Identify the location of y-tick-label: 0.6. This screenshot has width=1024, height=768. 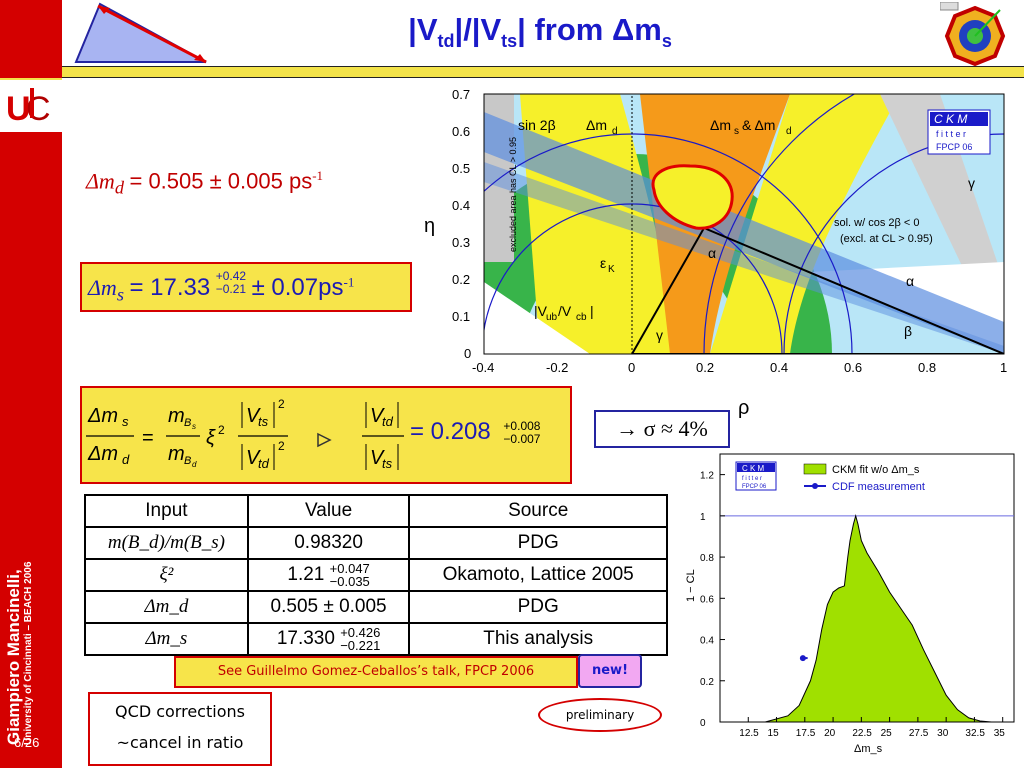
(707, 599).